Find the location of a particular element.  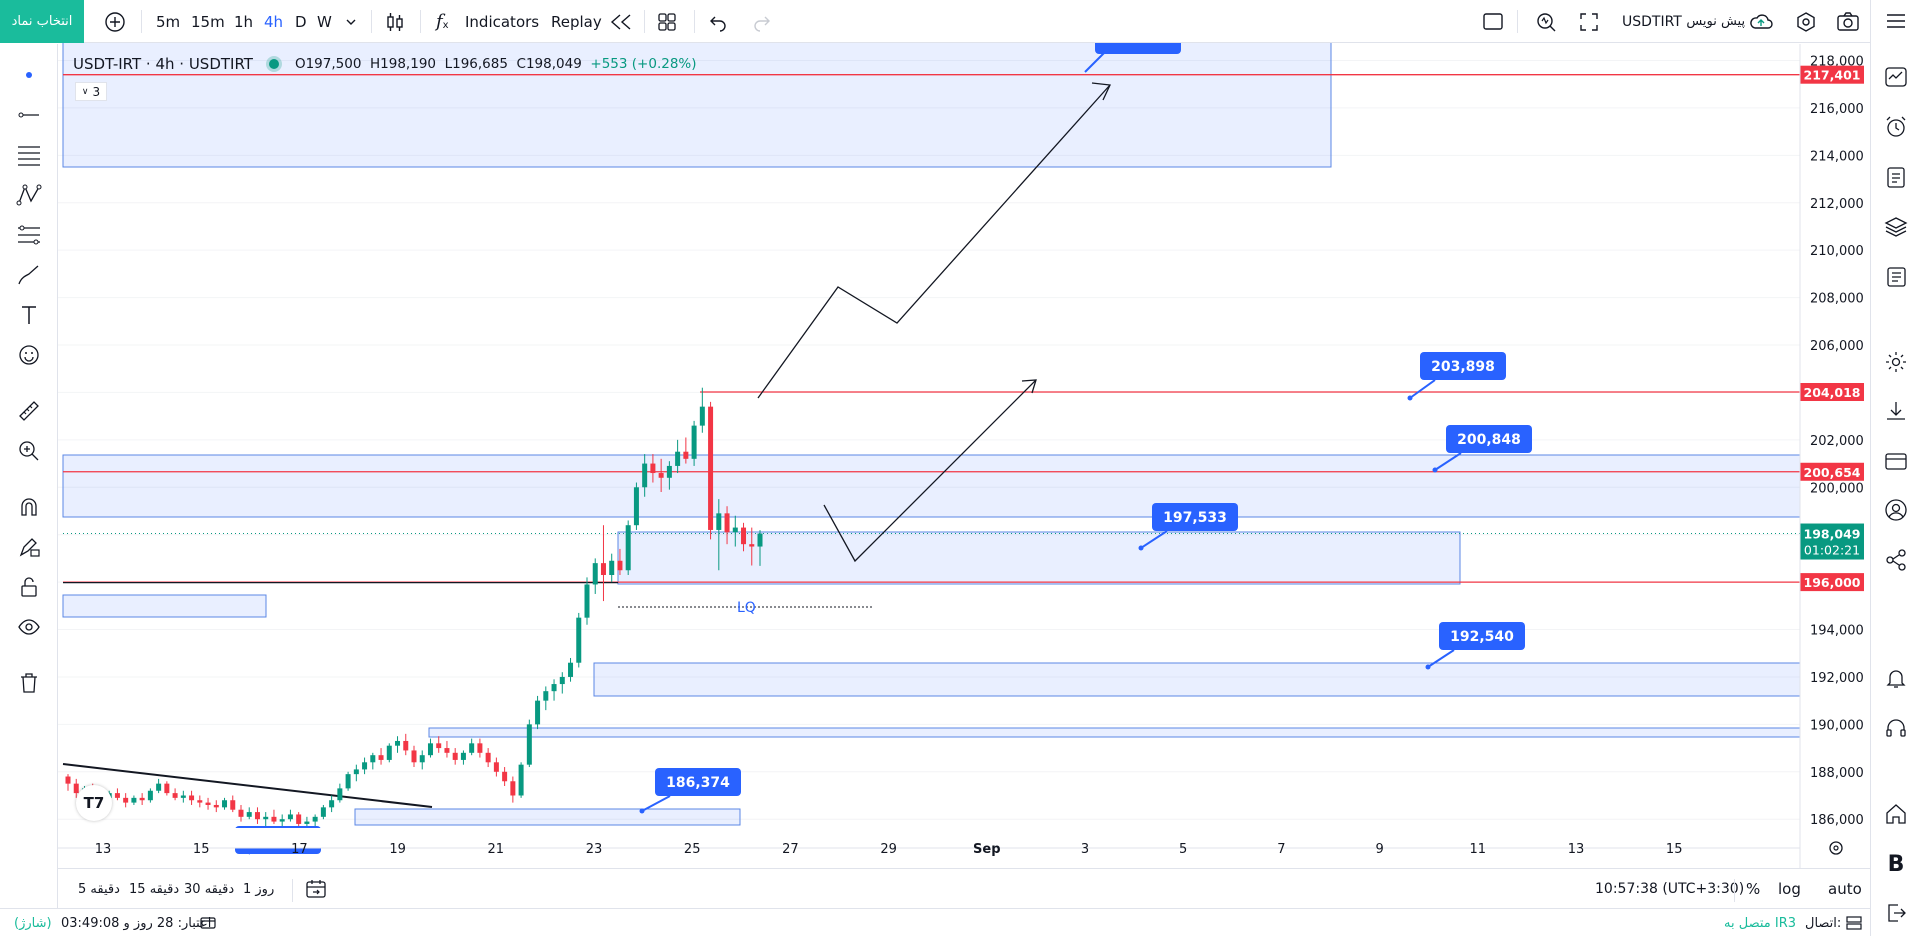

indicators-button: Indicators is located at coordinates (502, 21).